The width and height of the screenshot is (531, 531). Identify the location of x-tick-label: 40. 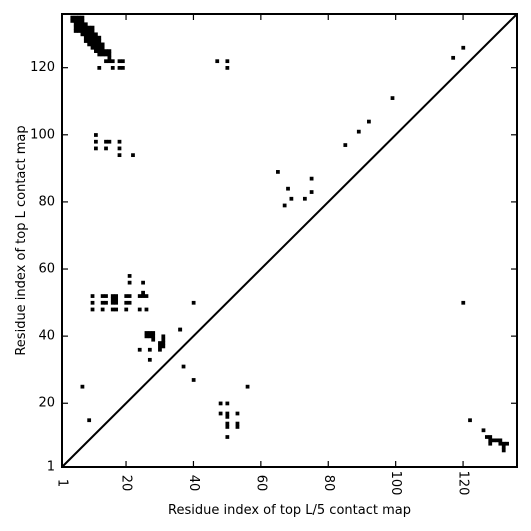
(193, 483).